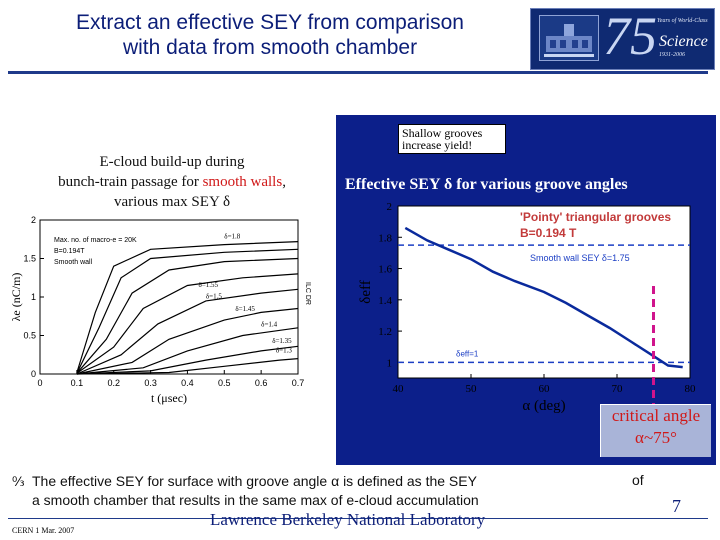 Image resolution: width=720 pixels, height=540 pixels. What do you see at coordinates (595, 217) in the screenshot?
I see `right-legend-line-1: 'Pointy' triangular grooves` at bounding box center [595, 217].